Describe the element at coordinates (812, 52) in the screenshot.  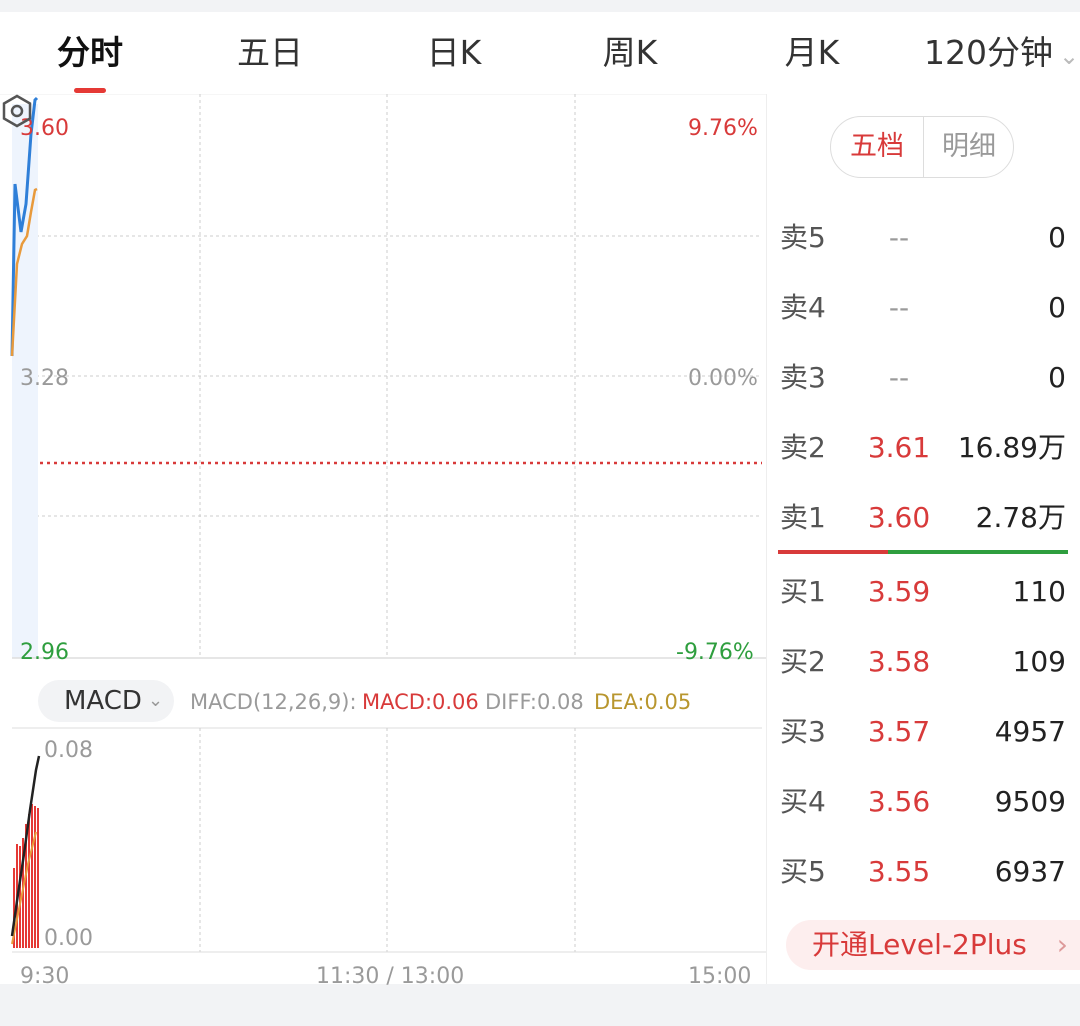
I see `tab-monthly-k: 月K` at that location.